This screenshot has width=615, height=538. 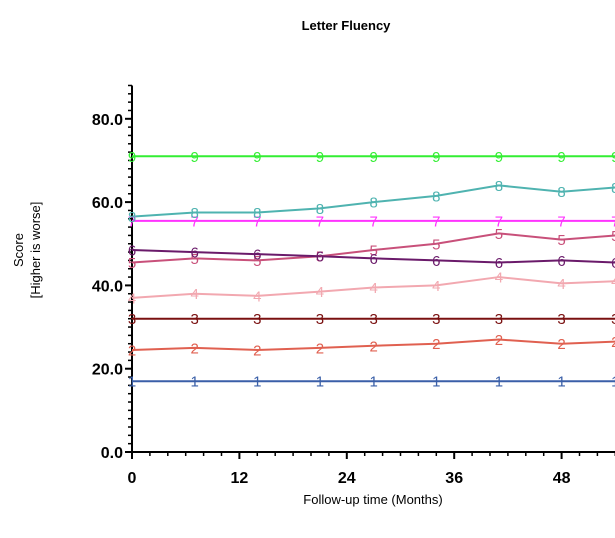 I want to click on x-axis-label: Follow-up time (Months), so click(x=372, y=499).